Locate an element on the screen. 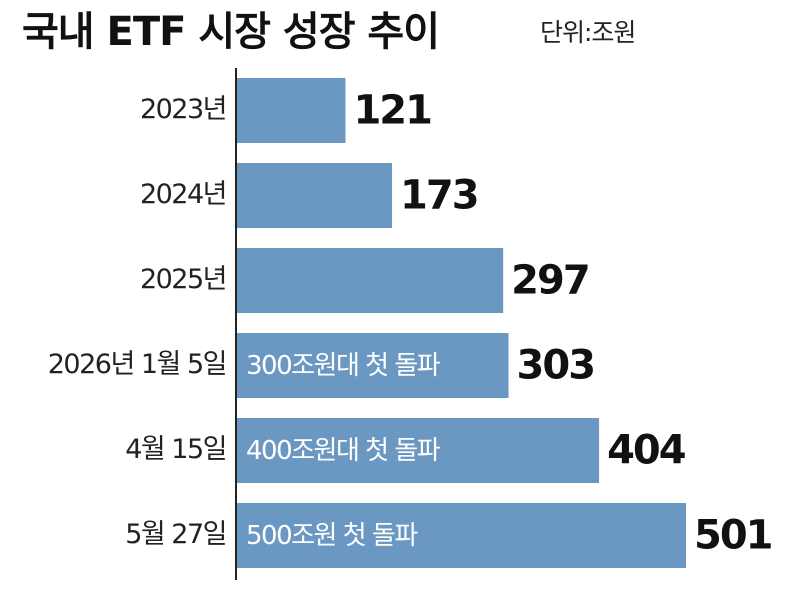 This screenshot has height=591, width=790. category-label: 2023년 is located at coordinates (183, 109).